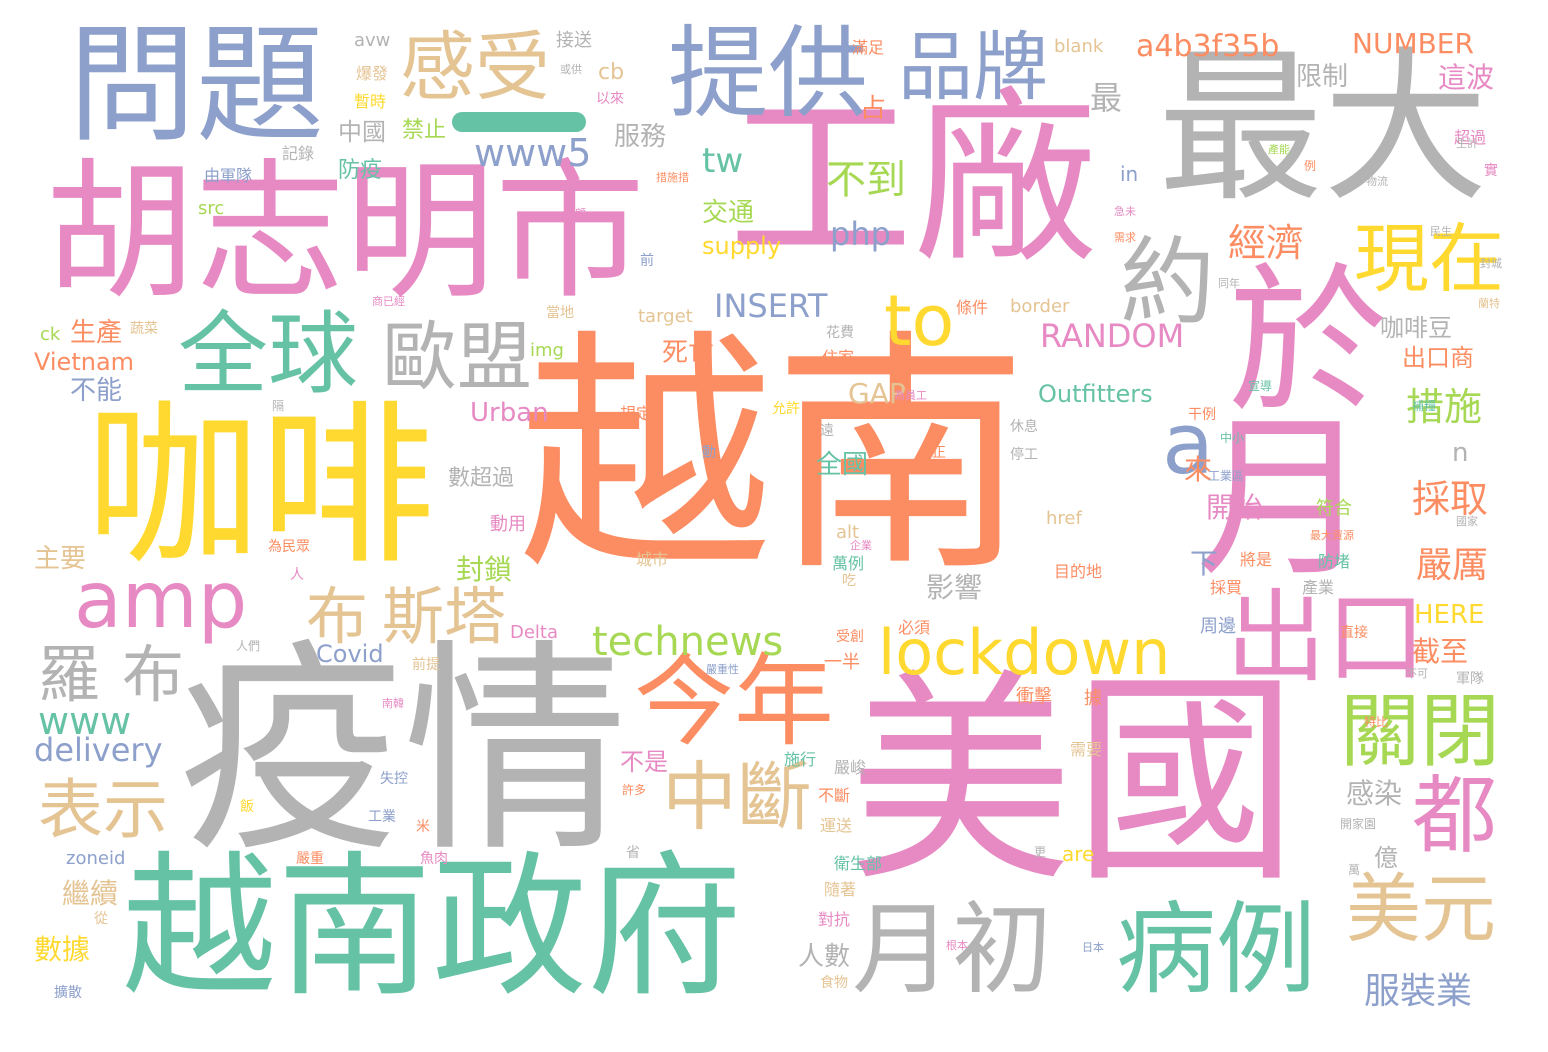 The width and height of the screenshot is (1548, 1052). Describe the element at coordinates (1450, 499) in the screenshot. I see `word: 採取` at that location.